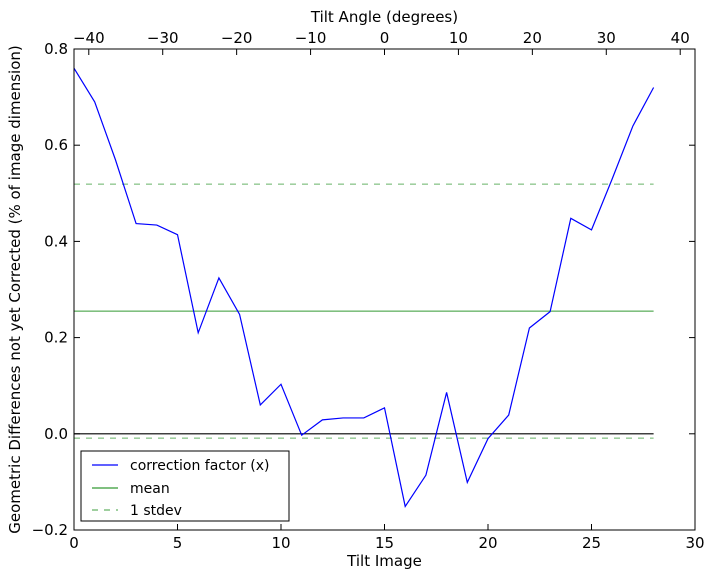  I want to click on x-tick-label: 0, so click(74, 543).